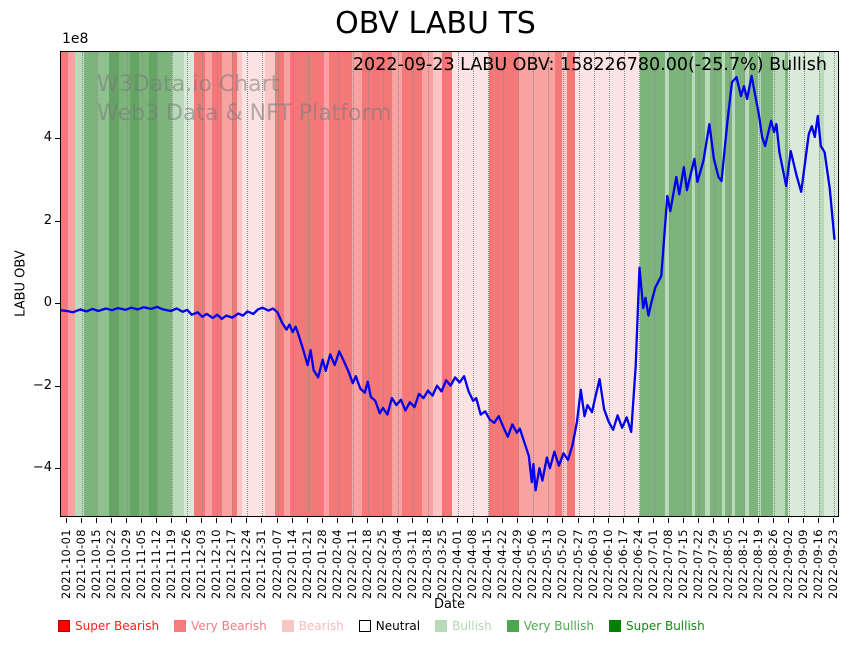 The height and width of the screenshot is (646, 851). Describe the element at coordinates (788, 564) in the screenshot. I see `x-tick-label: 2022-09-02` at that location.